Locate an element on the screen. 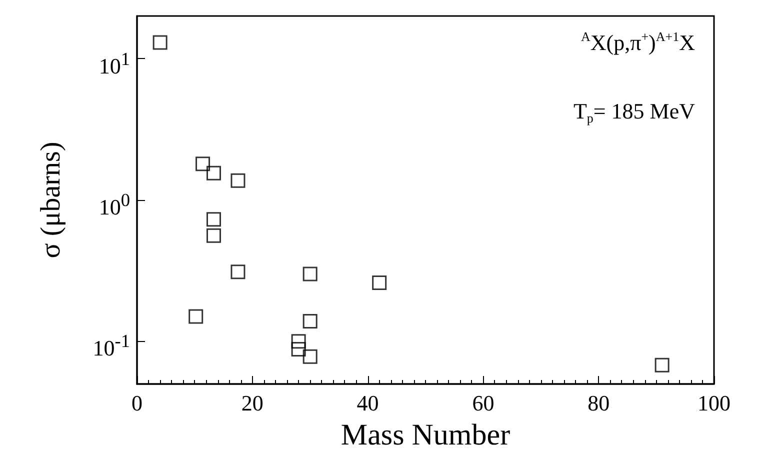 The image size is (763, 476). x-tick-label: 0 is located at coordinates (137, 403).